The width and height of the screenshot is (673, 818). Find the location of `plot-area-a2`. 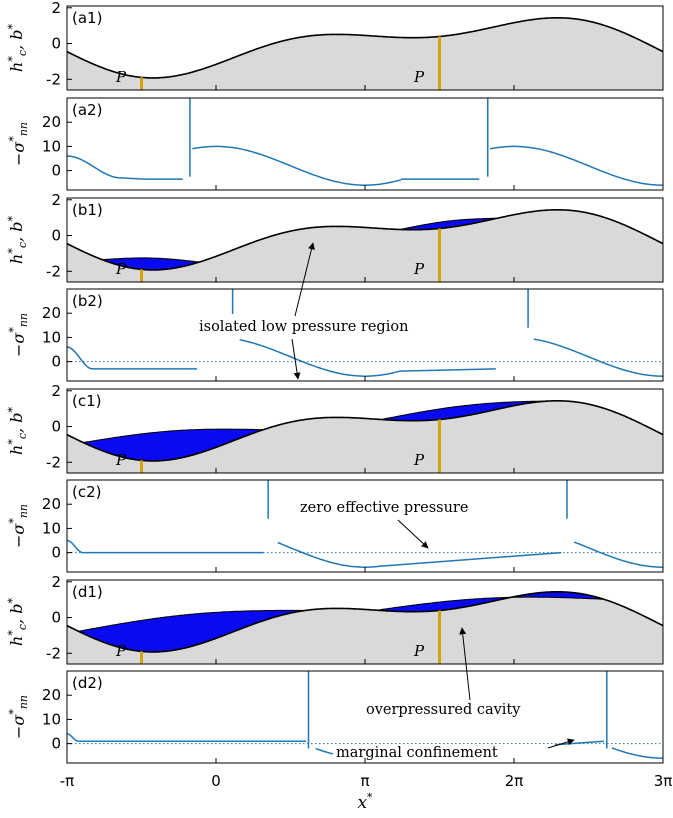

plot-area-a2 is located at coordinates (365, 142).